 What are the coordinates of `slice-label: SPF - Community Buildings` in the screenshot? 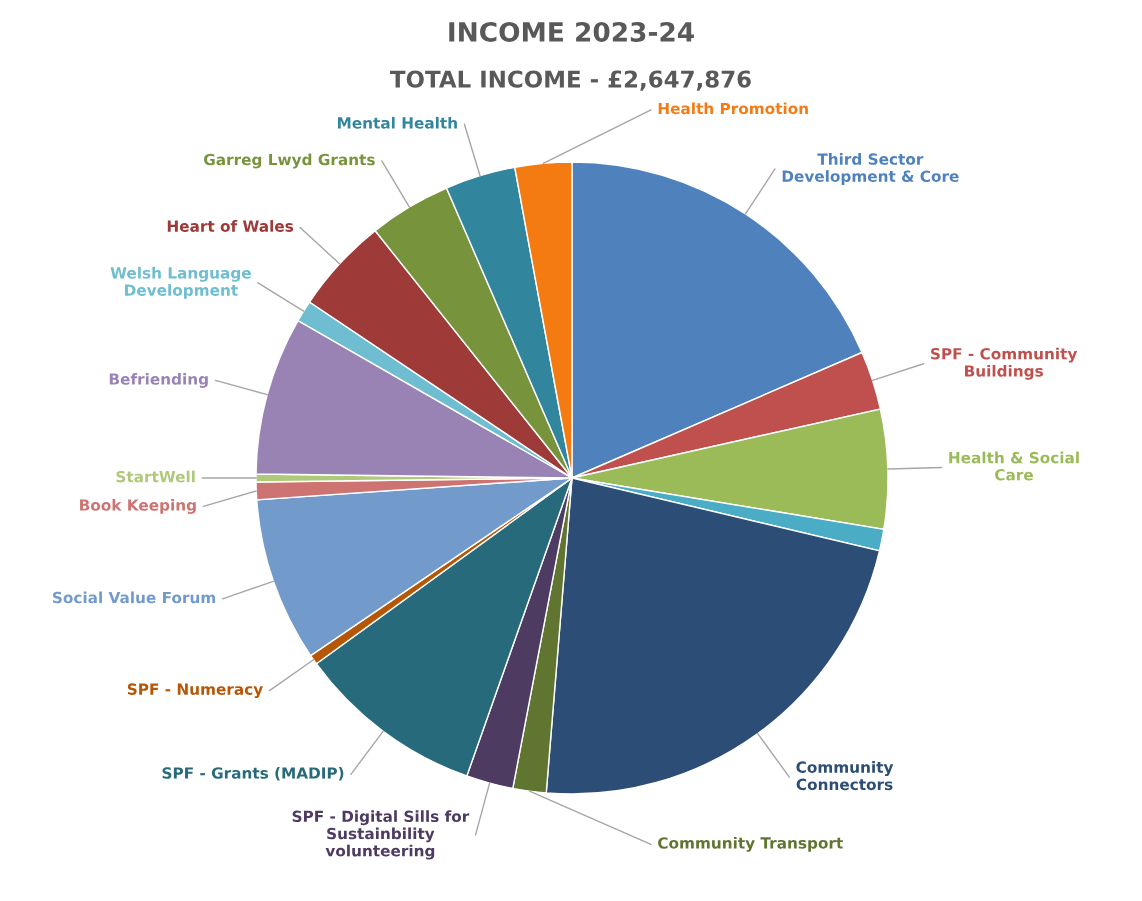 It's located at (1004, 363).